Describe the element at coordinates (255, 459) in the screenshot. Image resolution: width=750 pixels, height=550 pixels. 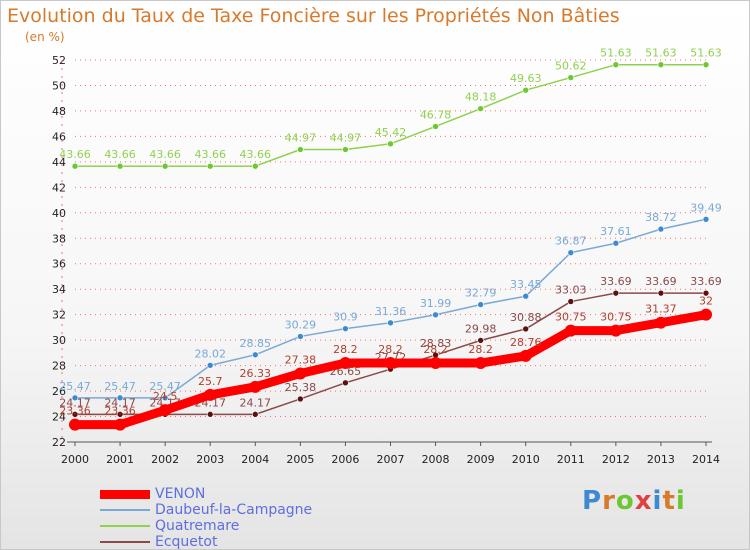
I see `x-tick-label: 2004` at that location.